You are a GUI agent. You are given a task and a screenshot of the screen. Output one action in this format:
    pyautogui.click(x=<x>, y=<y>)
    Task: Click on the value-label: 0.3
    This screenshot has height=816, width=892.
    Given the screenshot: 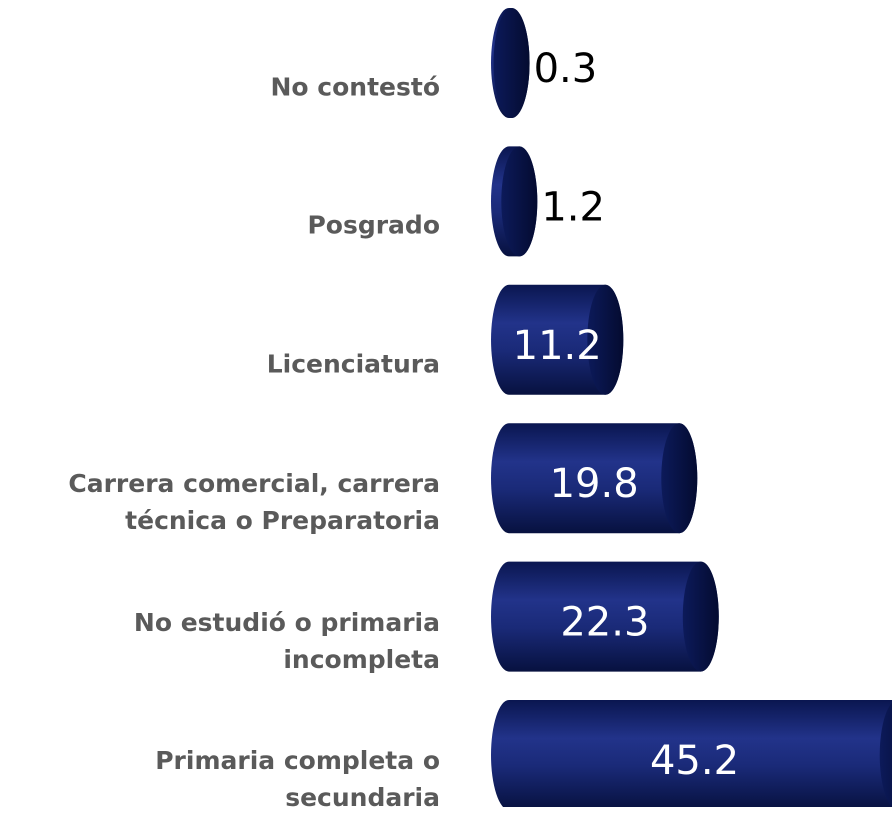 What is the action you would take?
    pyautogui.click(x=566, y=69)
    